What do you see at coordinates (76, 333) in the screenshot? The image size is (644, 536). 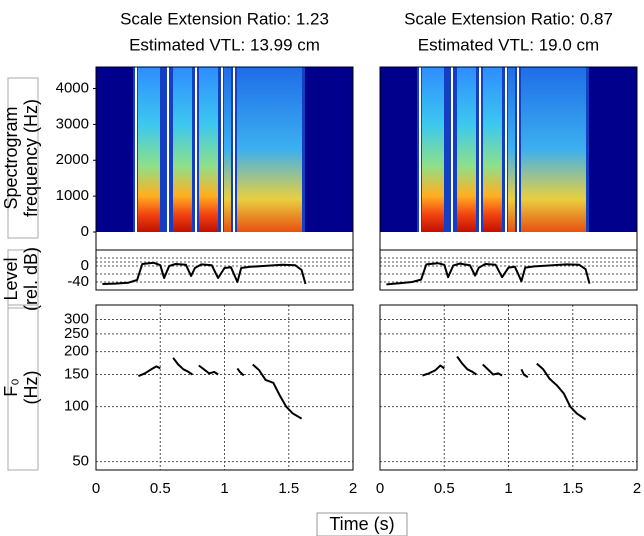 I see `y-tick-label: 250` at bounding box center [76, 333].